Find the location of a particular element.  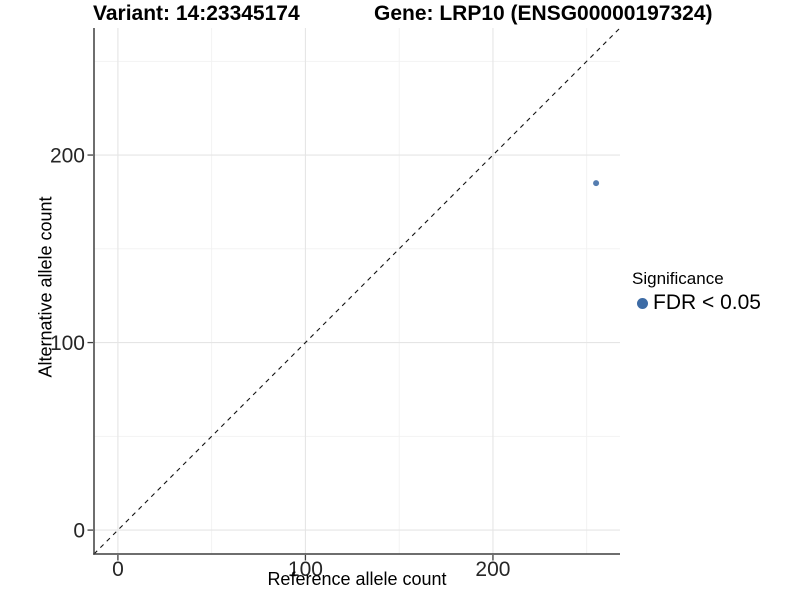

y-tick-label: 200 is located at coordinates (67, 156).